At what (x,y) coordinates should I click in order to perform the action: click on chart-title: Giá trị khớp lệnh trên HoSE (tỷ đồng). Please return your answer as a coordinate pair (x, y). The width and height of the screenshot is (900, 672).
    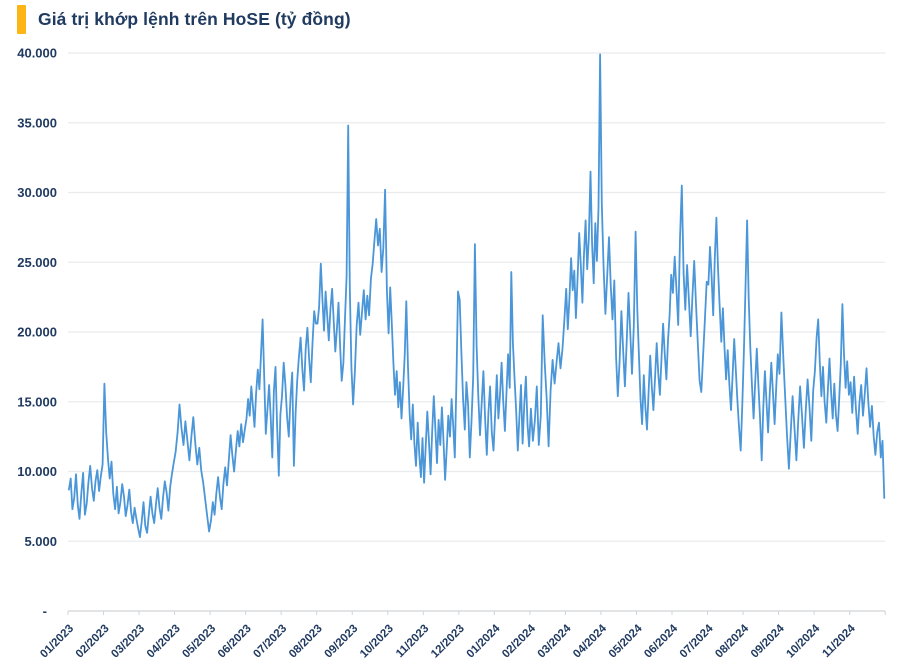
    Looking at the image, I should click on (194, 19).